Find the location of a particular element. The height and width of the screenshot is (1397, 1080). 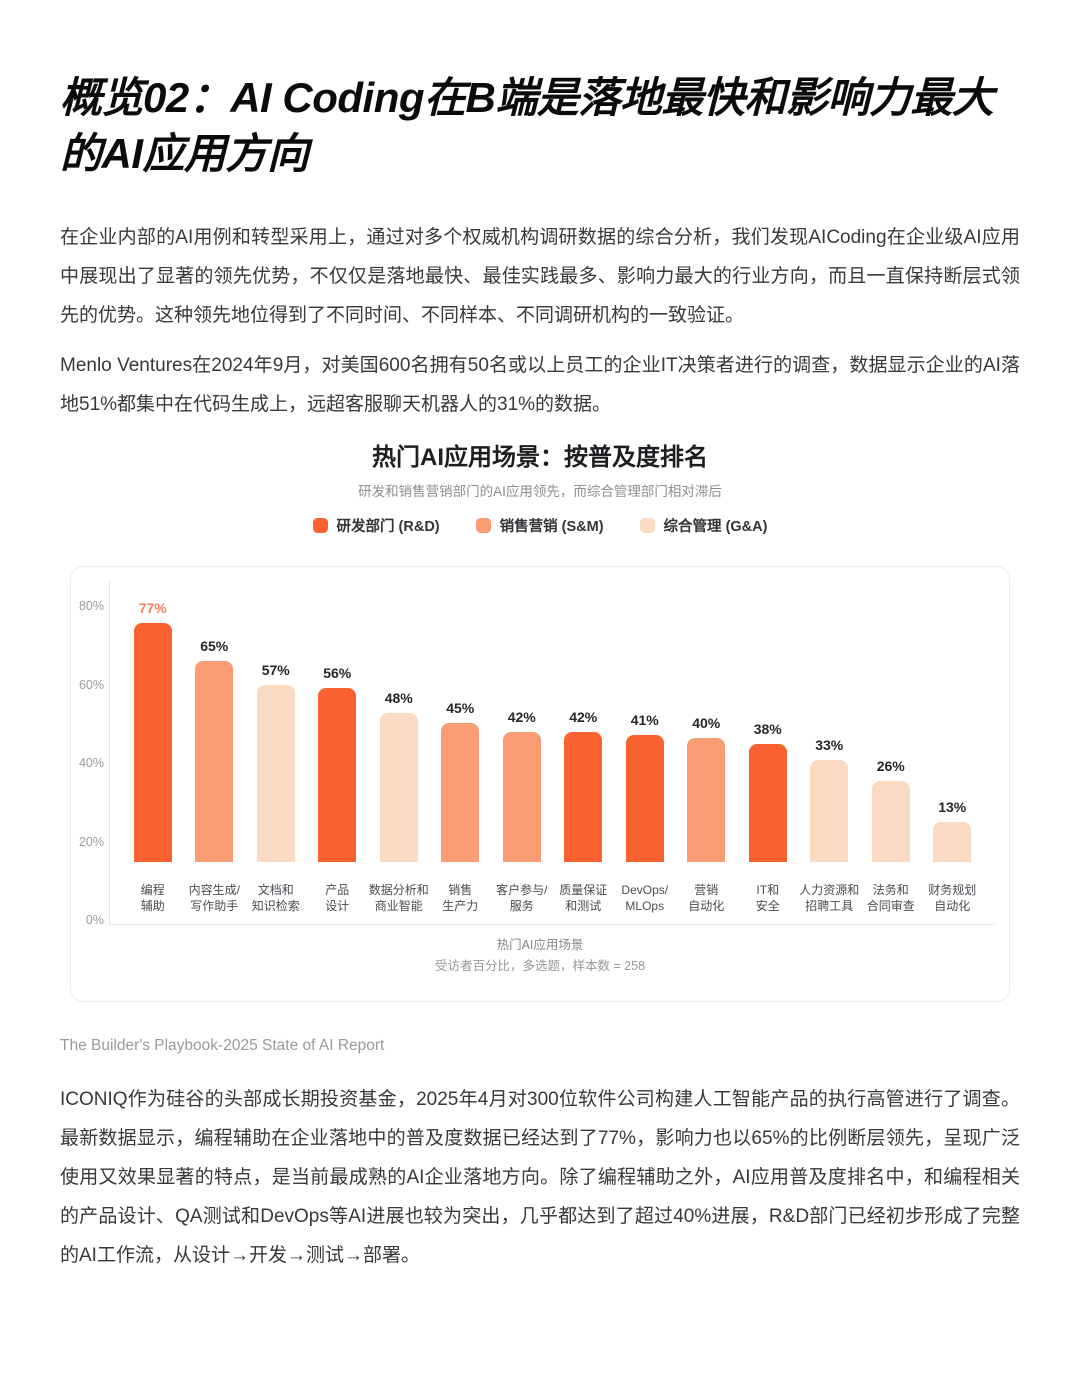

category-label: 客户参与/服务 is located at coordinates (522, 898).